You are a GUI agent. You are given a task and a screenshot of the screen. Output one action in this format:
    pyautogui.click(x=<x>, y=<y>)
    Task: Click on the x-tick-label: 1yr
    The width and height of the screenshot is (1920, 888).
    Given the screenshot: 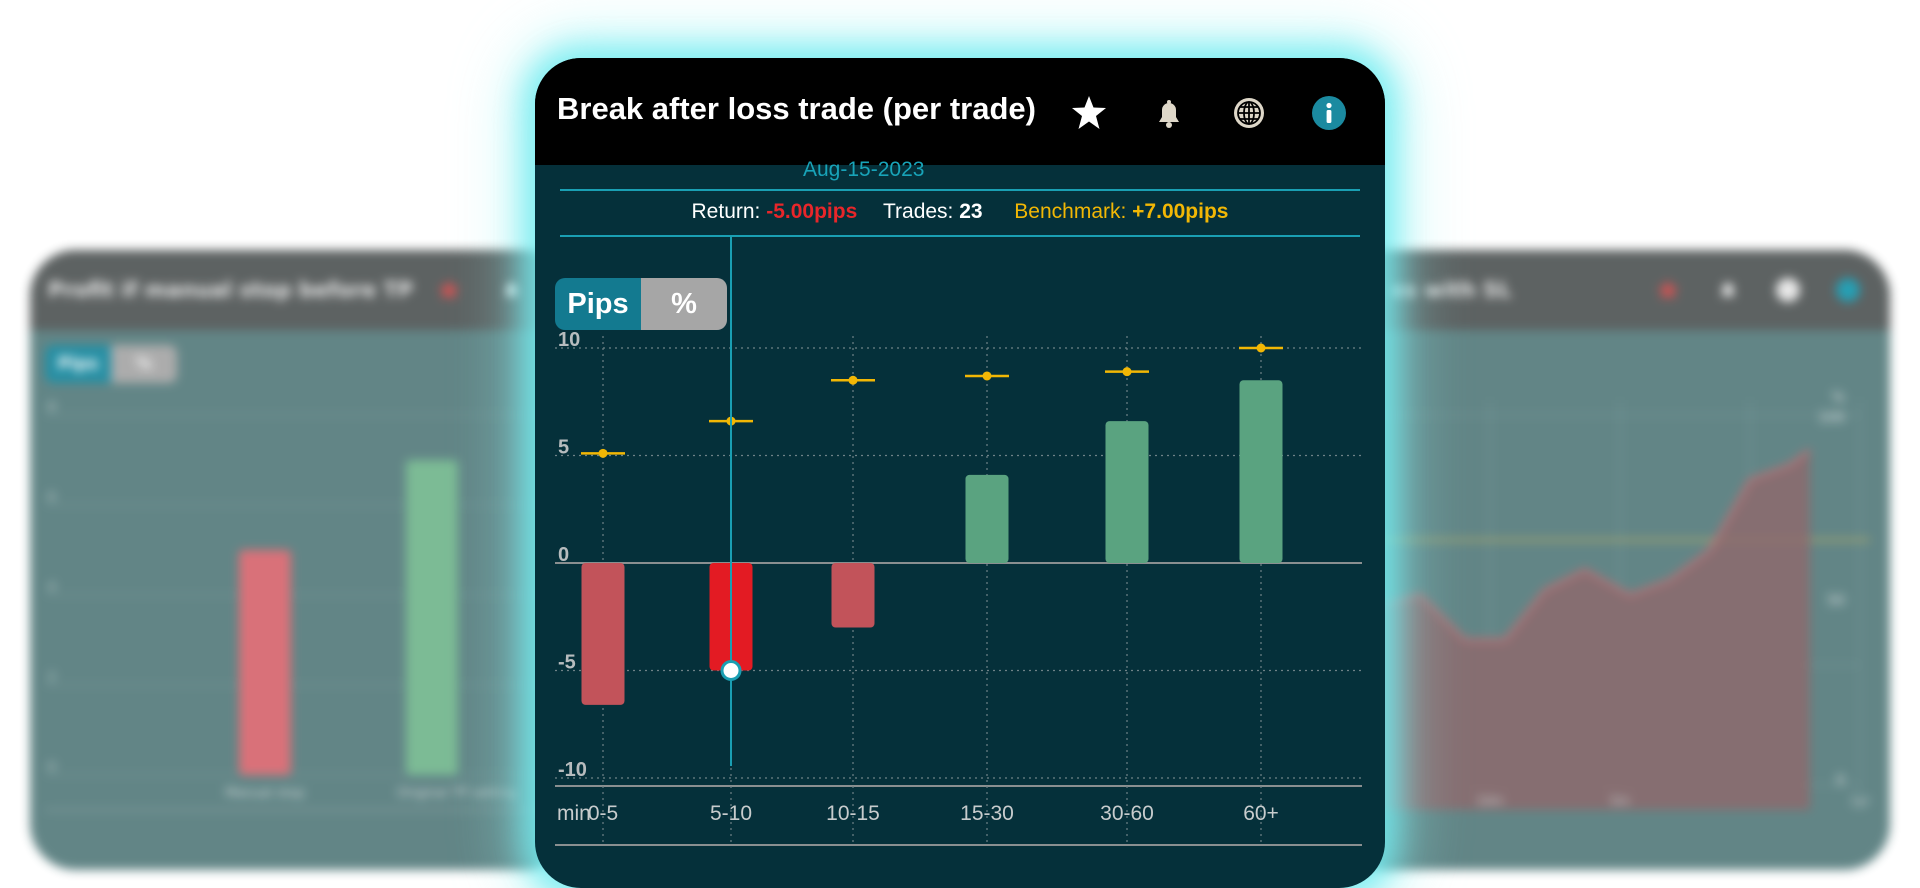 What is the action you would take?
    pyautogui.click(x=1860, y=801)
    